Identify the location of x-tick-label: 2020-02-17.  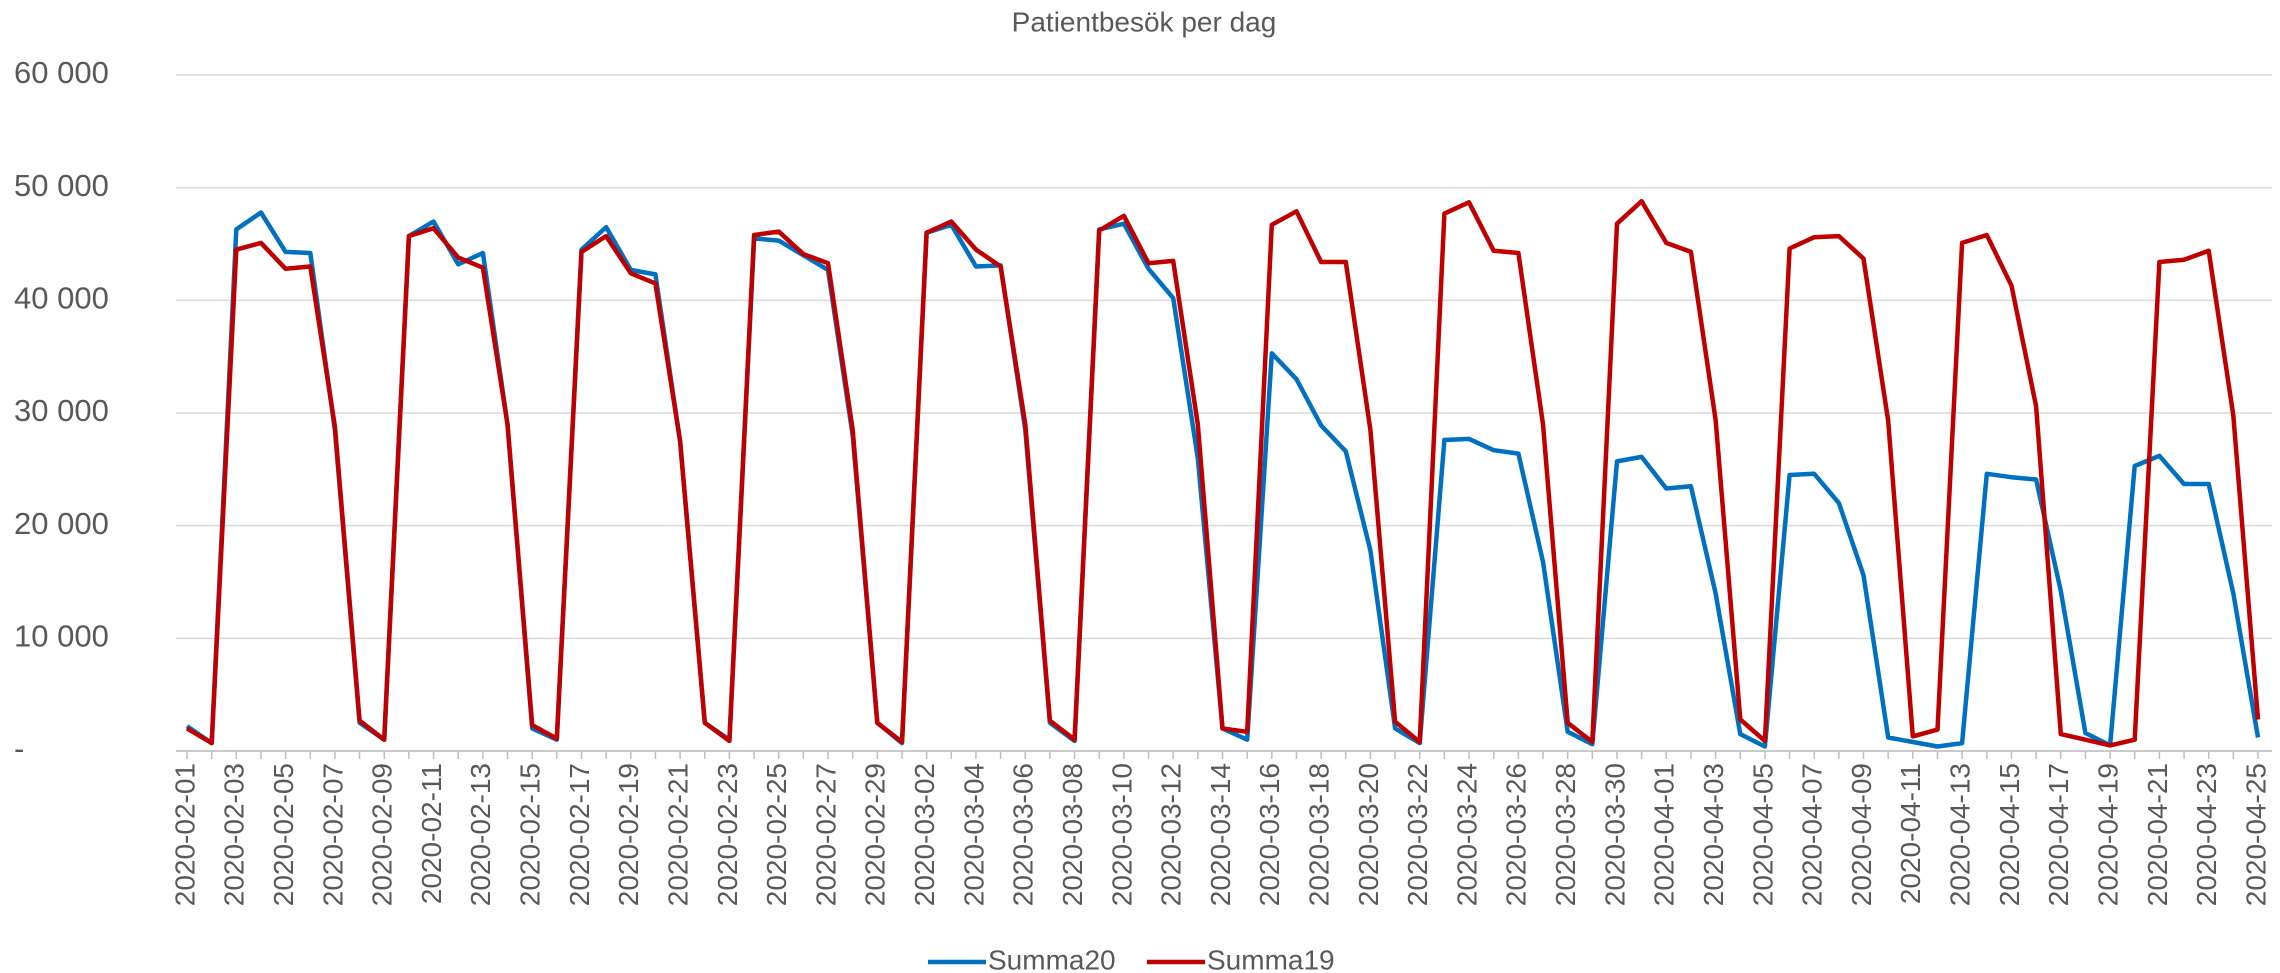
(579, 834).